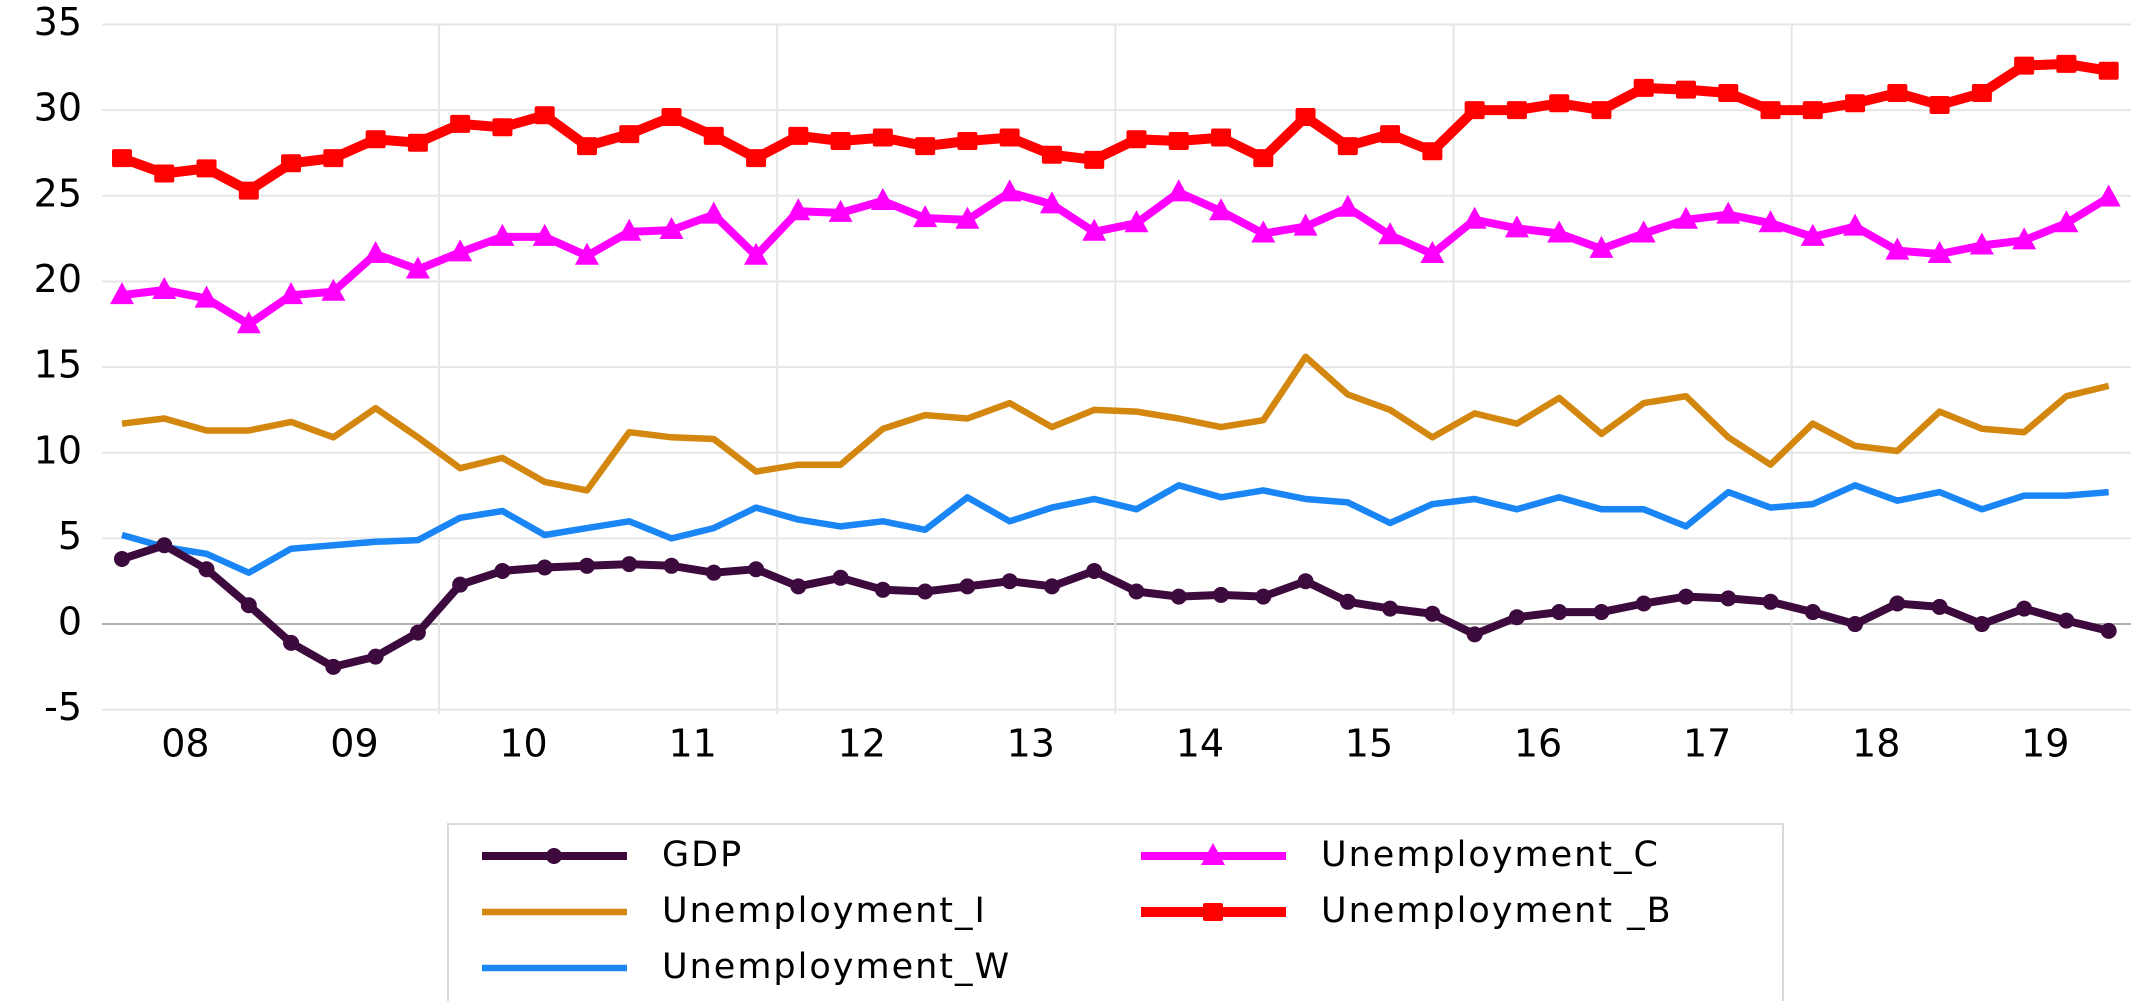  What do you see at coordinates (862, 744) in the screenshot?
I see `x-tick-label: 12` at bounding box center [862, 744].